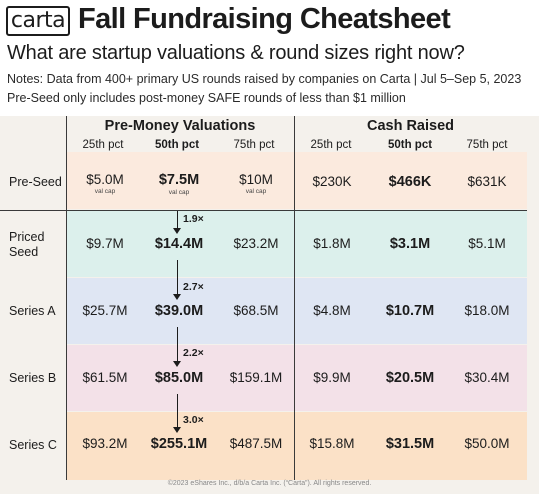 The height and width of the screenshot is (494, 539). I want to click on cell-series-b-cash-p50: $20.5M, so click(410, 378).